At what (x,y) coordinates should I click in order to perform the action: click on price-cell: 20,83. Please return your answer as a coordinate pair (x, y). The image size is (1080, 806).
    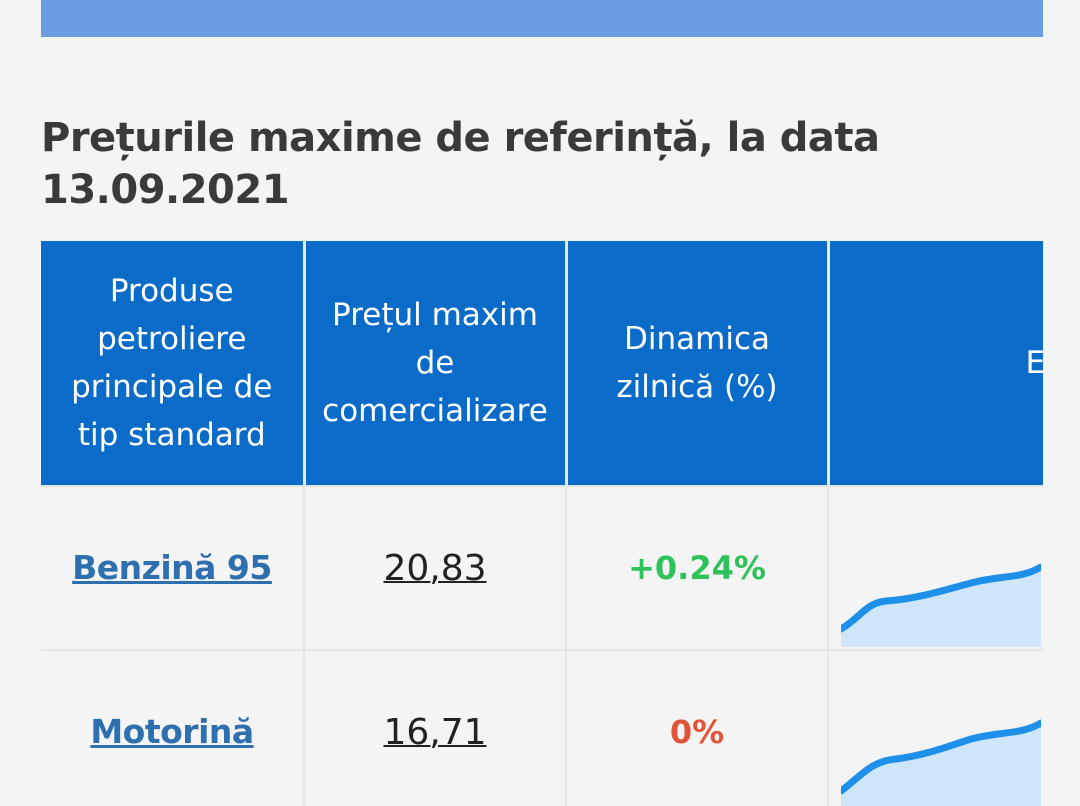
    Looking at the image, I should click on (434, 568).